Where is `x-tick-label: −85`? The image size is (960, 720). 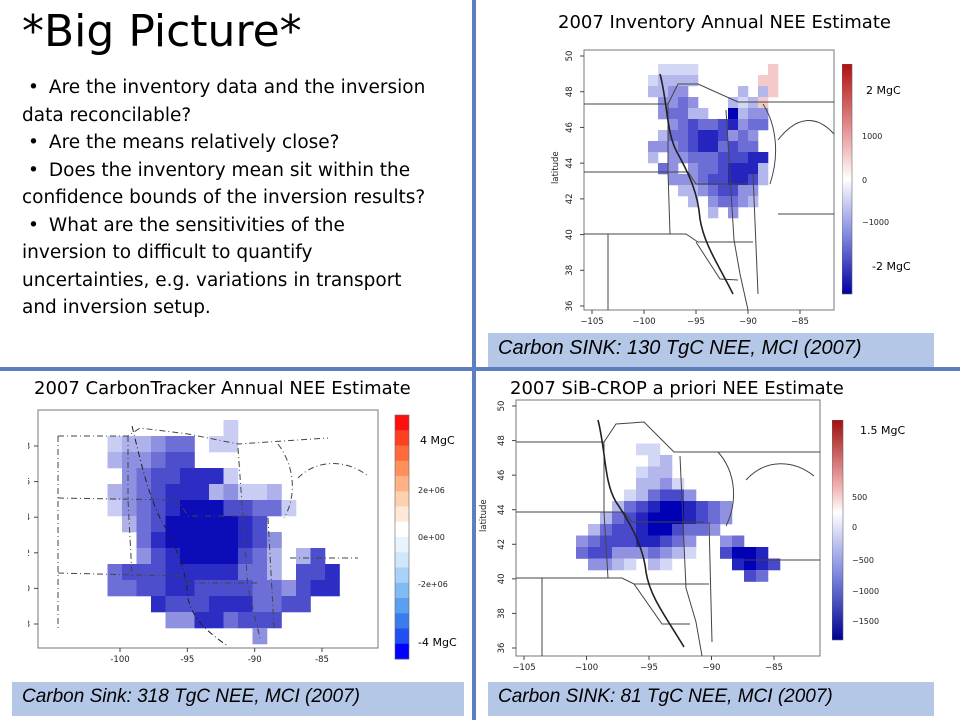 x-tick-label: −85 is located at coordinates (774, 668).